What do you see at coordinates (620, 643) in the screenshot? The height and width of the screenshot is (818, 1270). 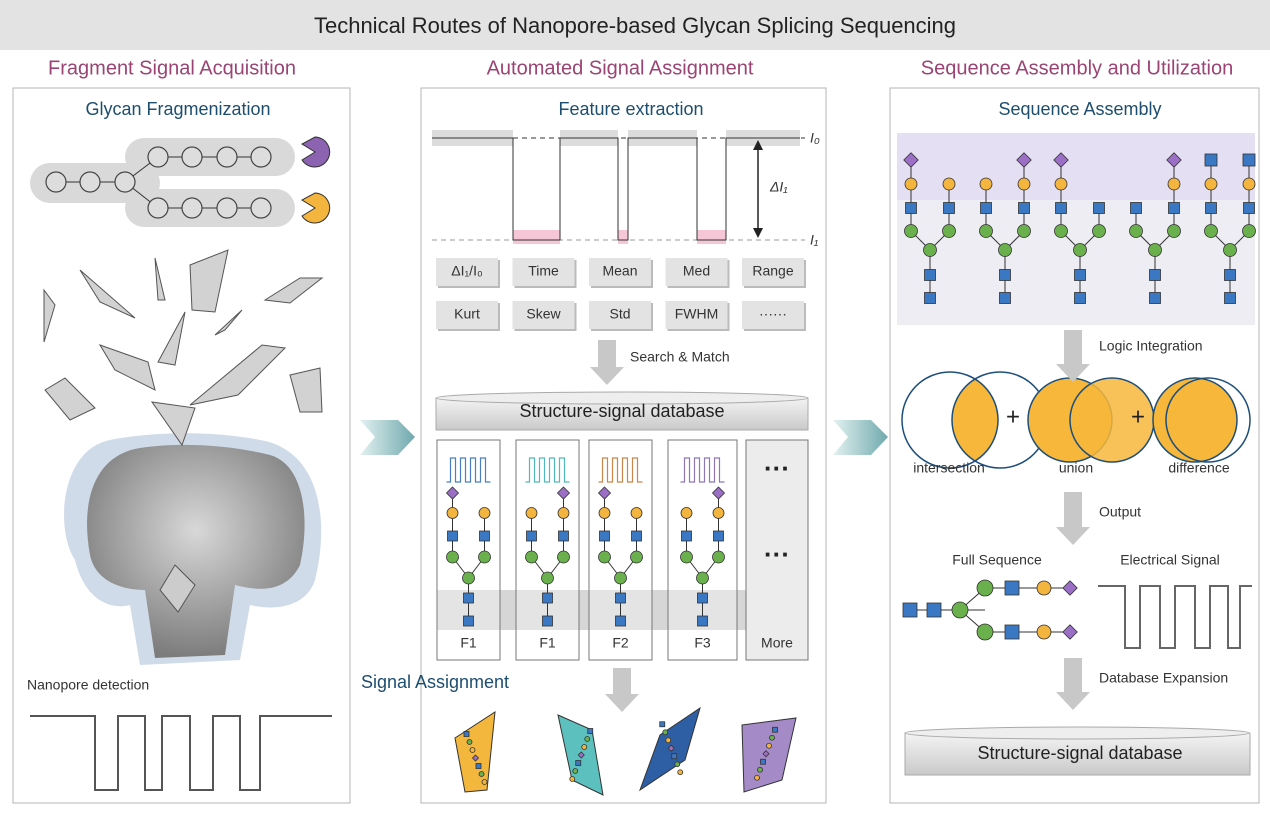 I see `card-label: F2` at bounding box center [620, 643].